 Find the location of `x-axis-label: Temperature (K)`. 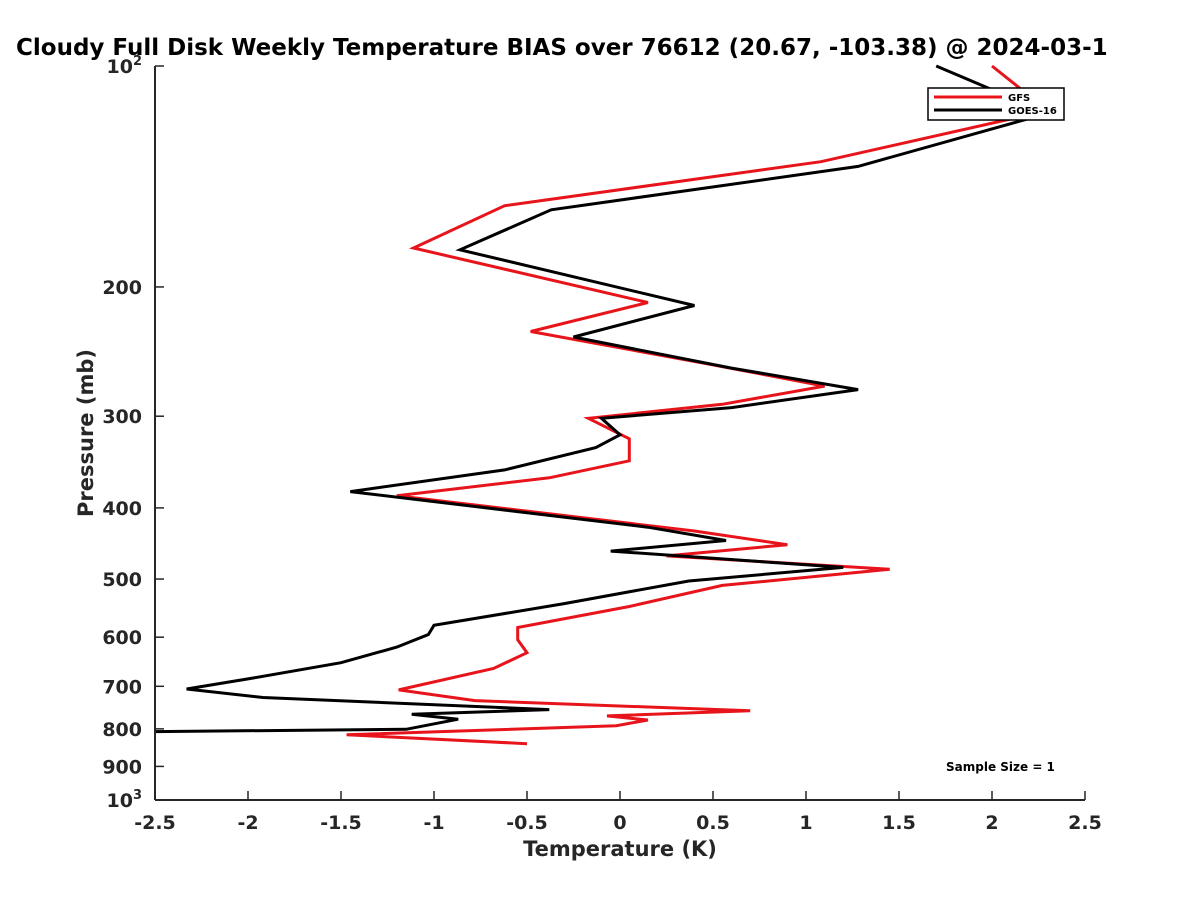

x-axis-label: Temperature (K) is located at coordinates (620, 849).